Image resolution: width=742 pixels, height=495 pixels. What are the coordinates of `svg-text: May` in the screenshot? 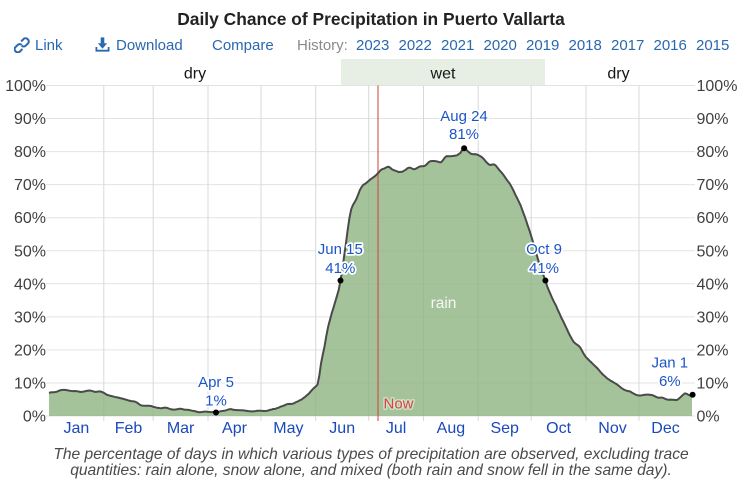 It's located at (288, 428).